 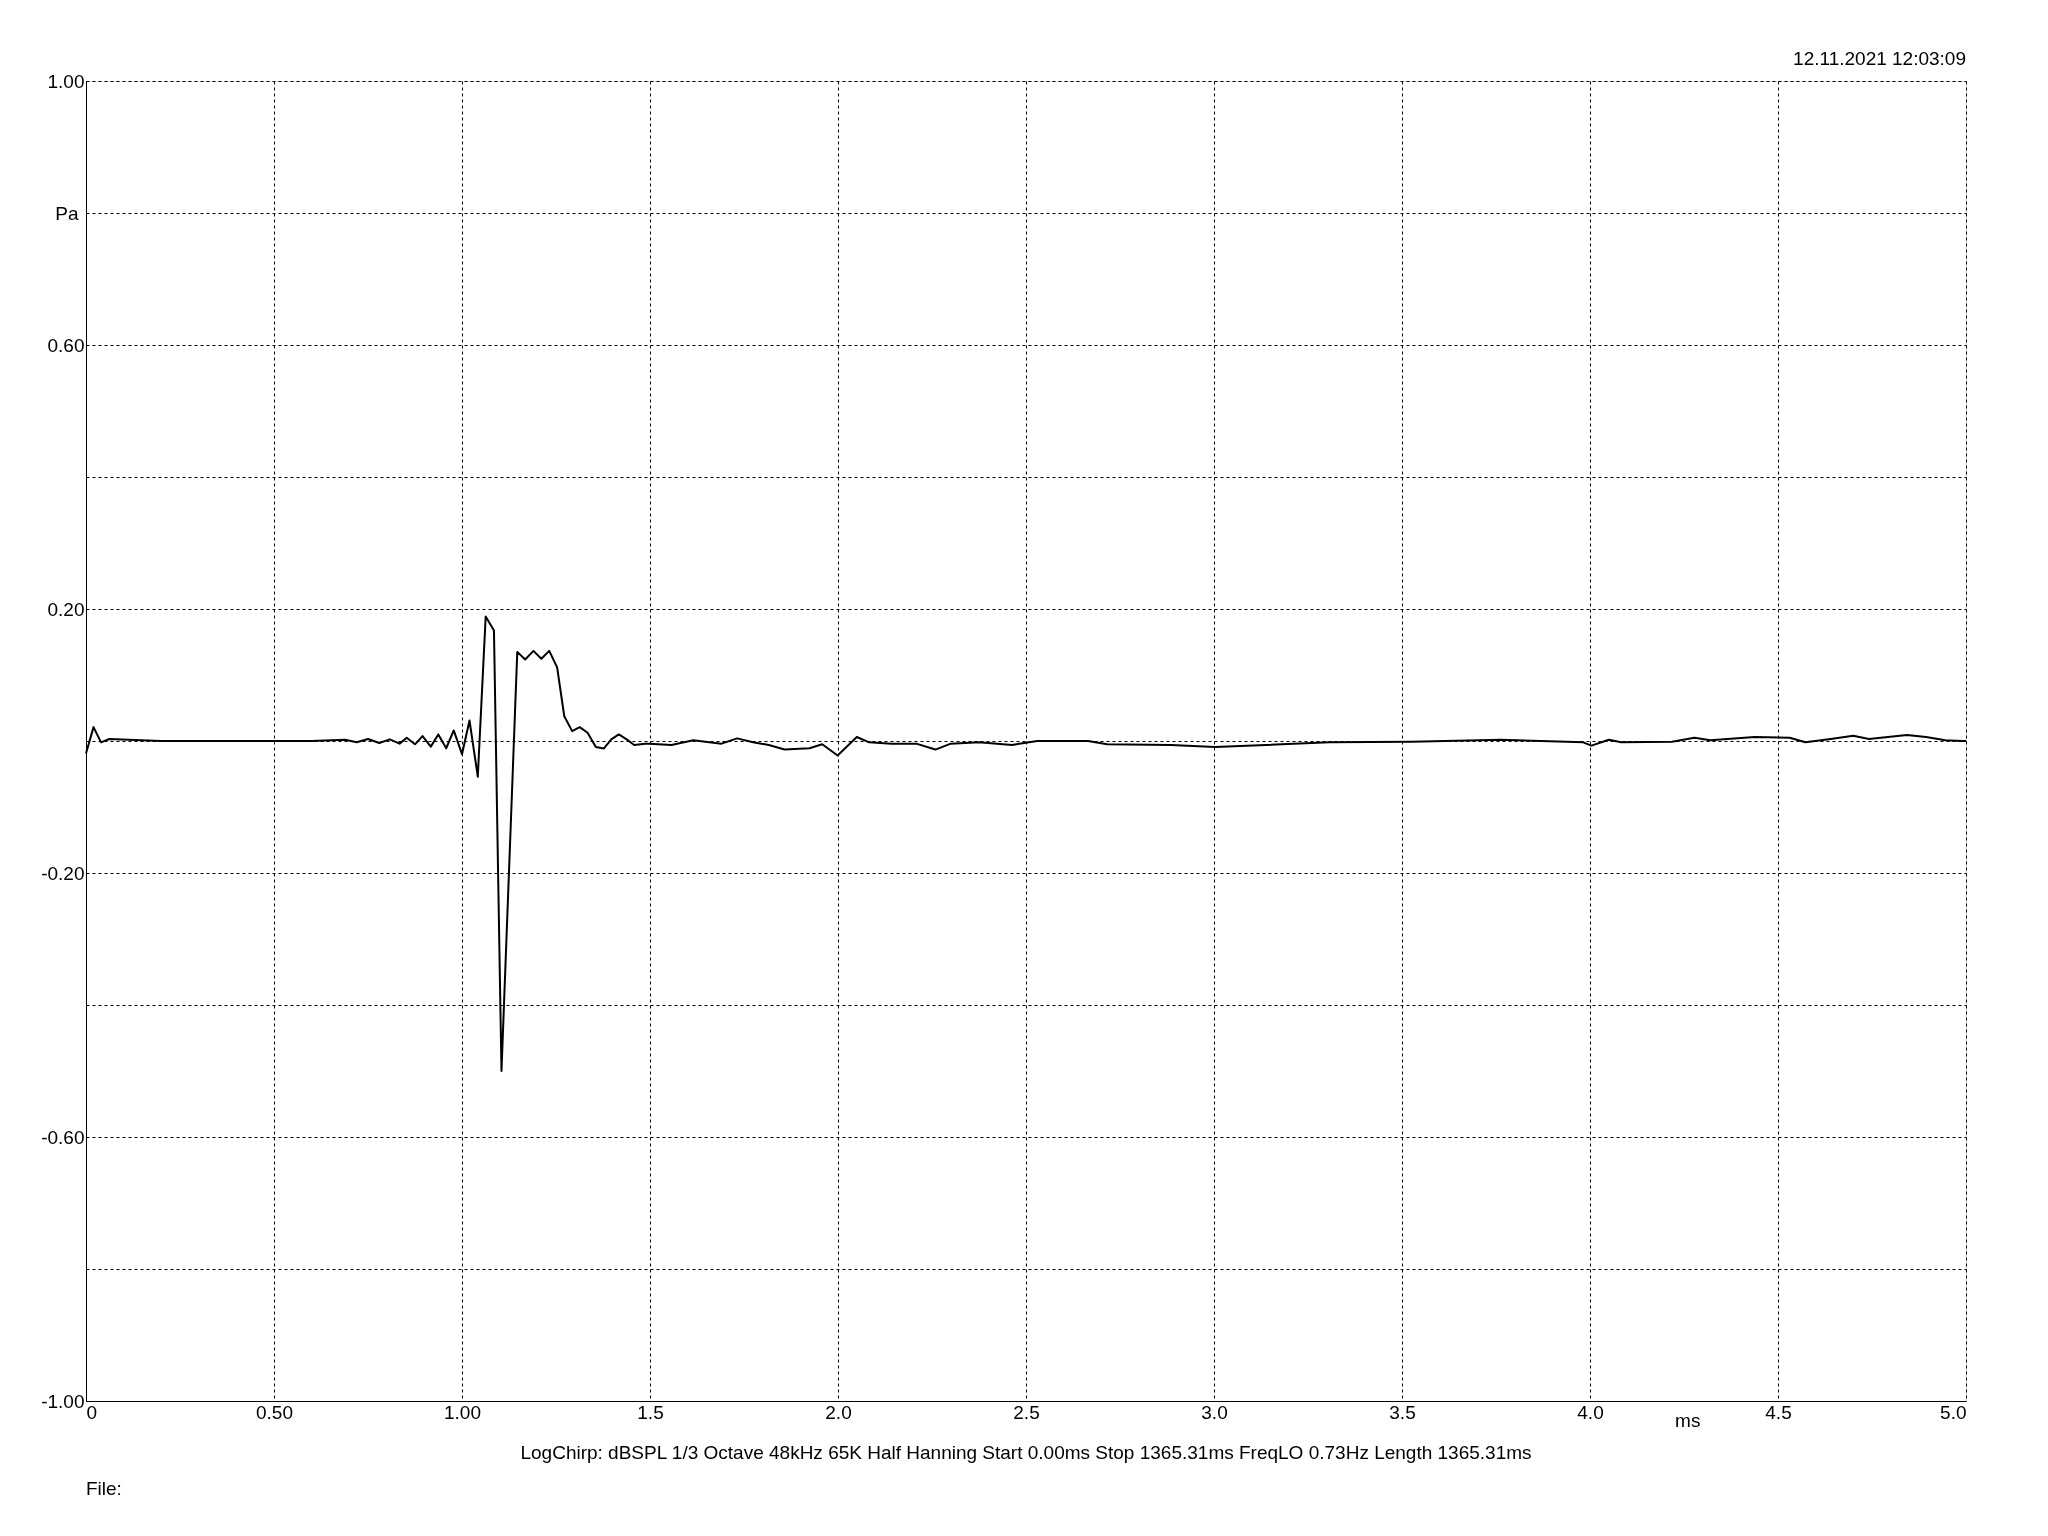 What do you see at coordinates (1688, 1420) in the screenshot?
I see `x-axis-title: ms` at bounding box center [1688, 1420].